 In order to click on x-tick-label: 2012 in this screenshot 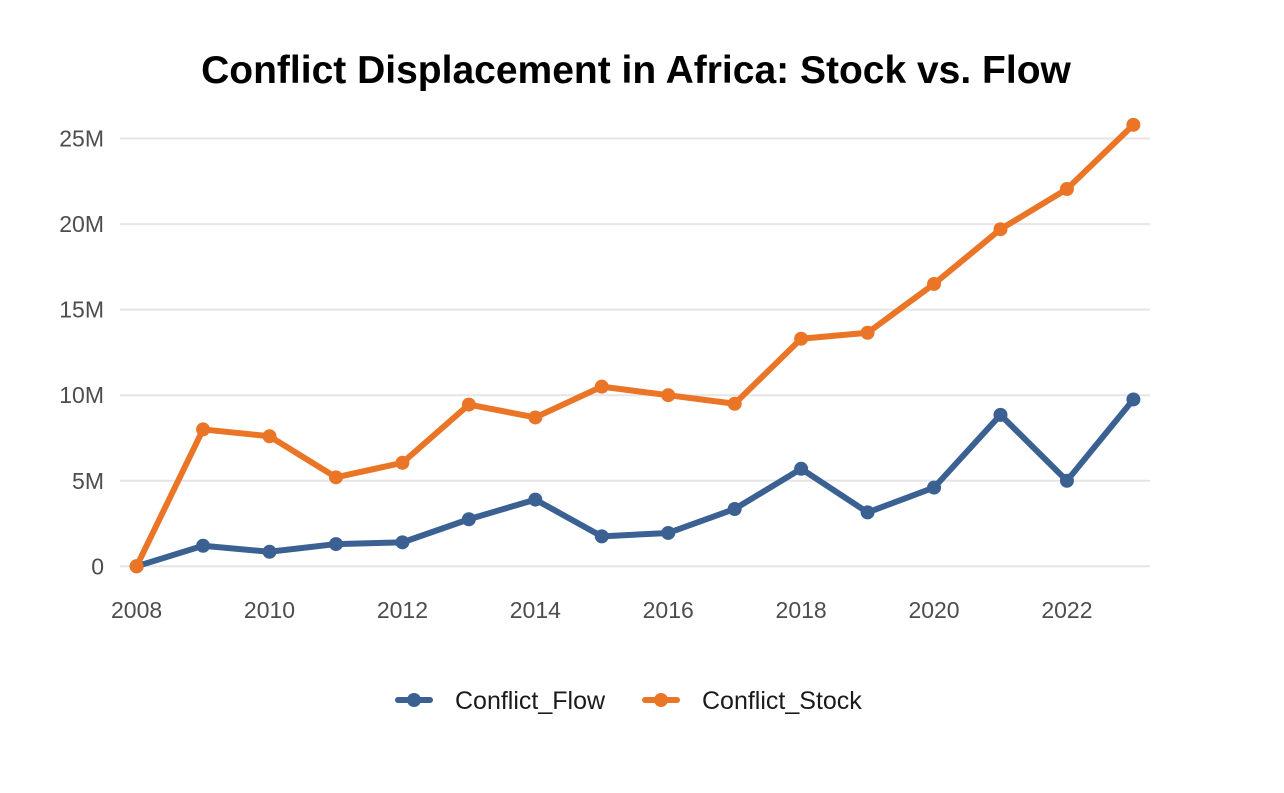, I will do `click(402, 610)`.